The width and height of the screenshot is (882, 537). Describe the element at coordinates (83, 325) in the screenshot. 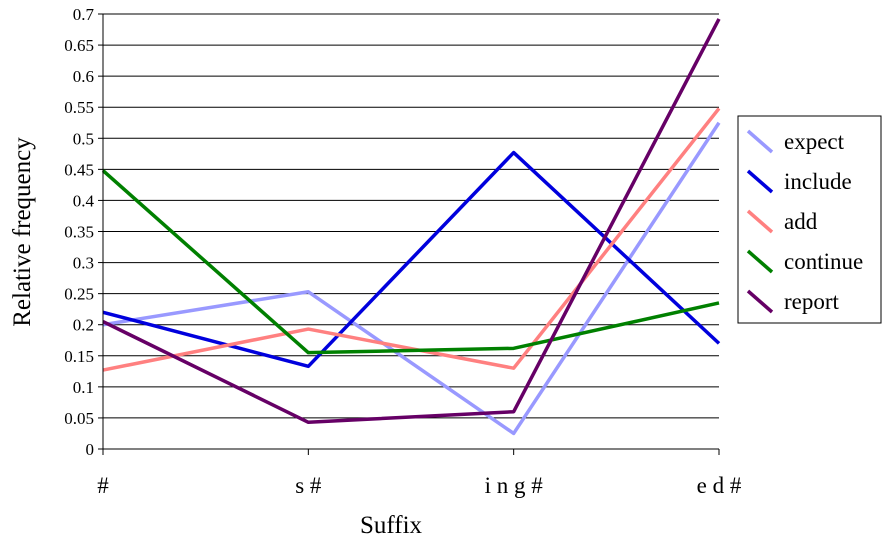

I see `y-tick-label: 0.2` at that location.